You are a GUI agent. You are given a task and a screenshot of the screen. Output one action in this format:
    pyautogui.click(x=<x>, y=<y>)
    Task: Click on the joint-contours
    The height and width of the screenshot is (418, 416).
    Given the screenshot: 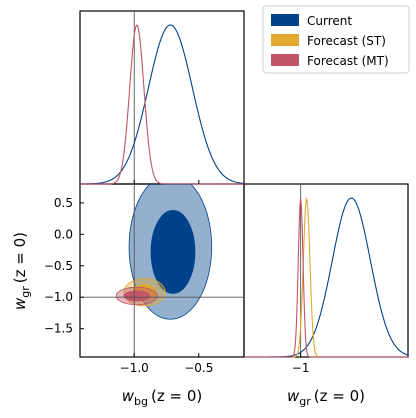 What is the action you would take?
    pyautogui.click(x=164, y=252)
    